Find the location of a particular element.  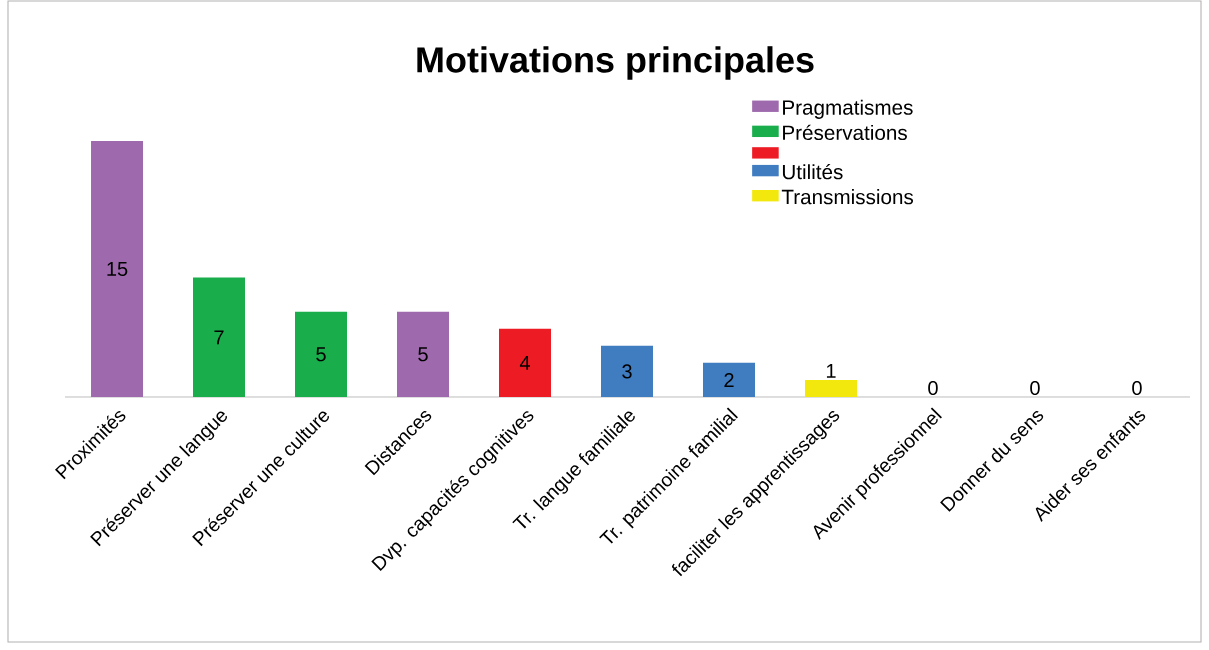

legend-label: Utilités is located at coordinates (812, 171).